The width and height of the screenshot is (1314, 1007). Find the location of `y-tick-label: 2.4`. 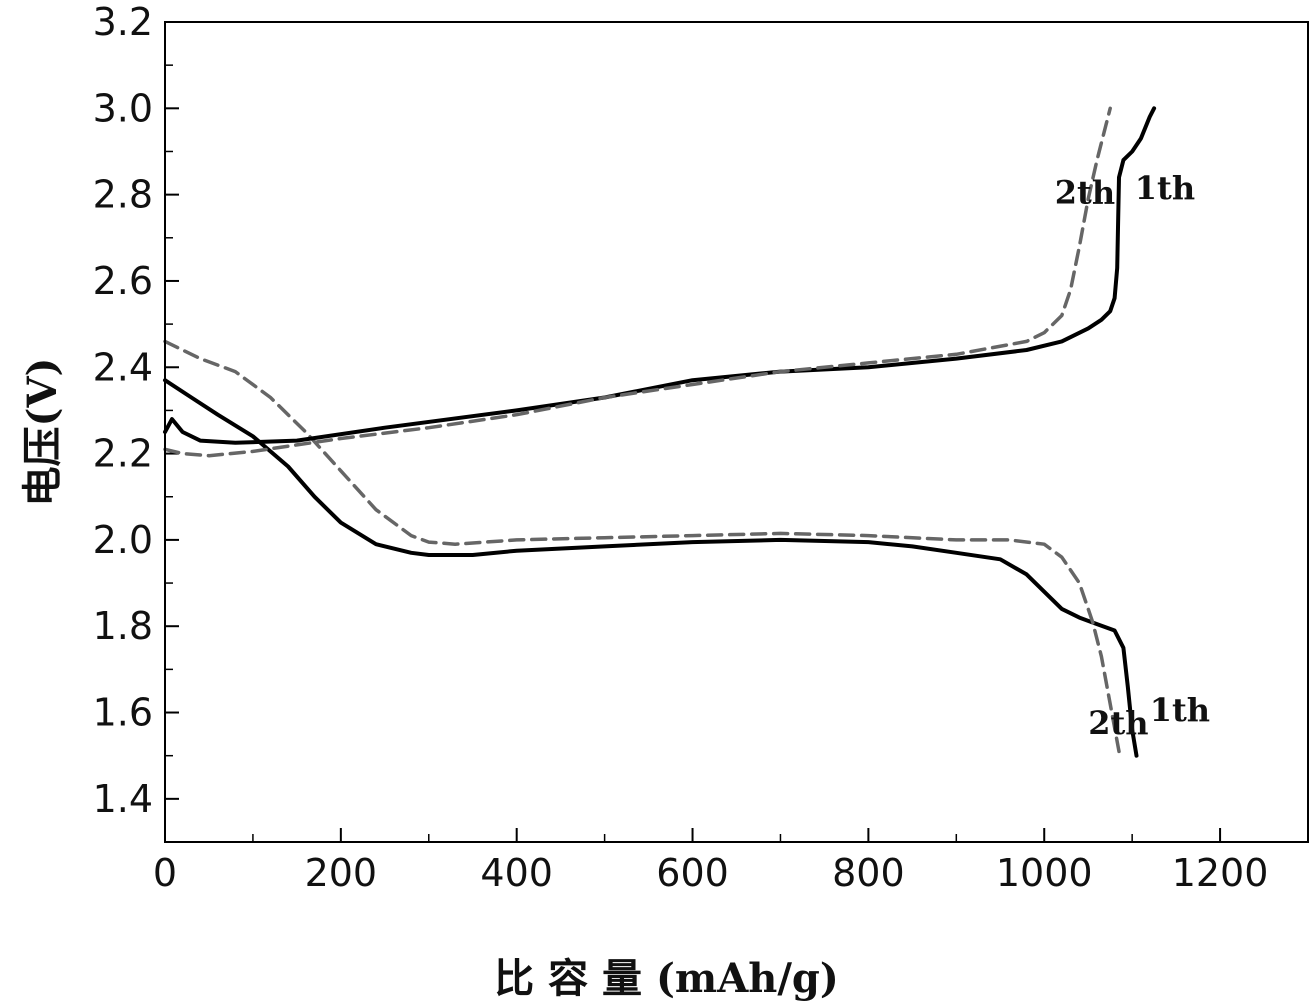

y-tick-label: 2.4 is located at coordinates (123, 367).